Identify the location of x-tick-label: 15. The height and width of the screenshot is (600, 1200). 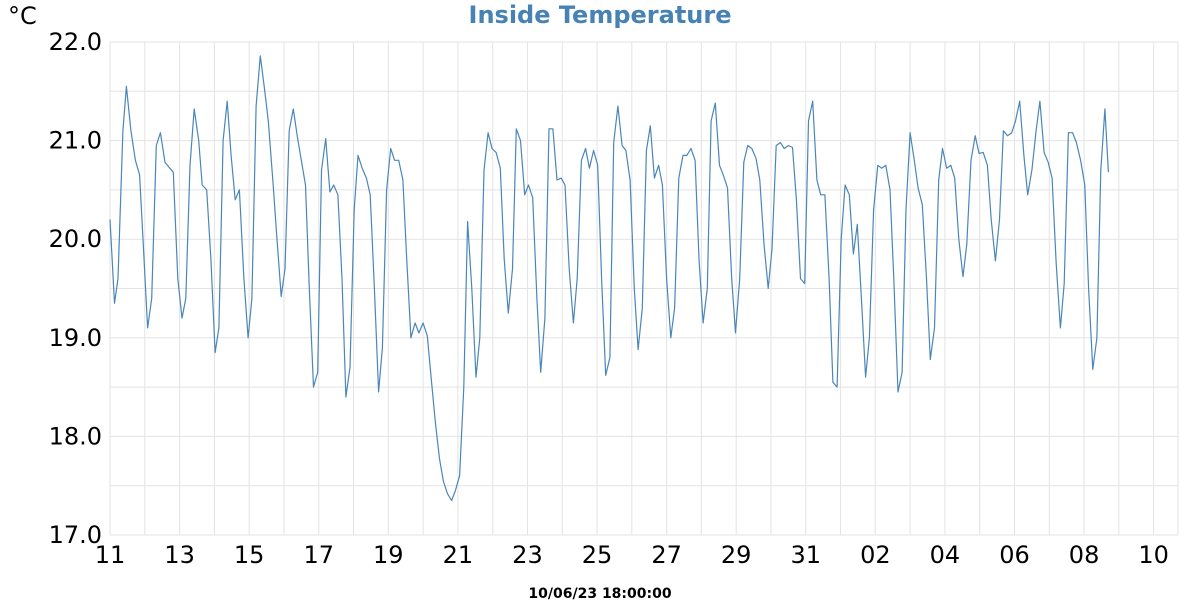
(249, 555).